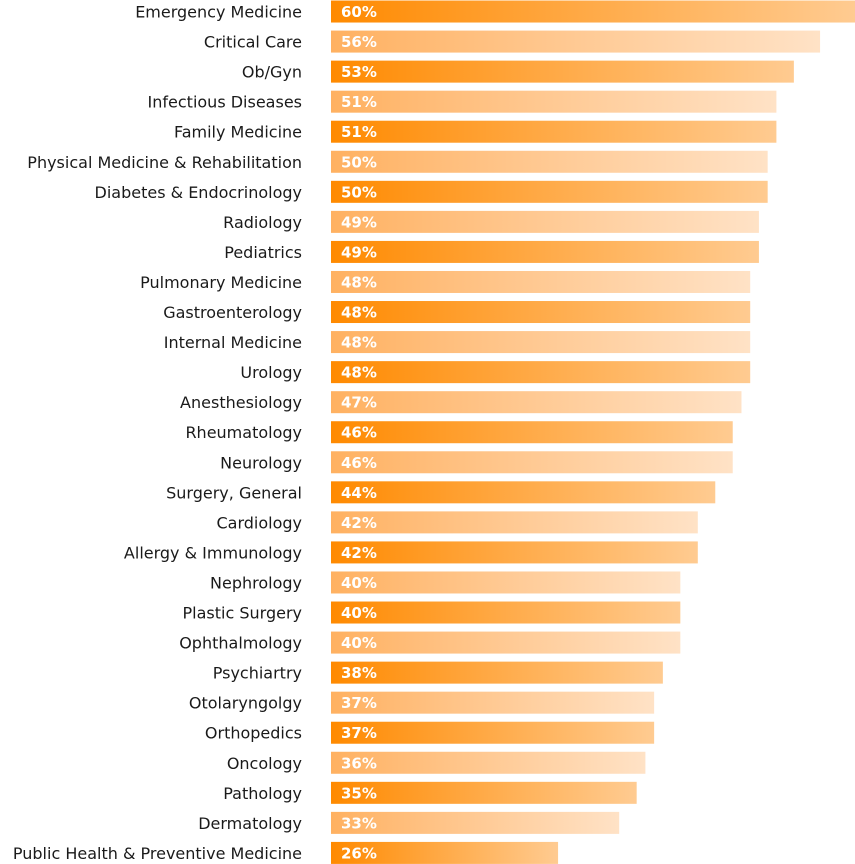 The height and width of the screenshot is (864, 855). What do you see at coordinates (262, 222) in the screenshot?
I see `category-label: Radiology` at bounding box center [262, 222].